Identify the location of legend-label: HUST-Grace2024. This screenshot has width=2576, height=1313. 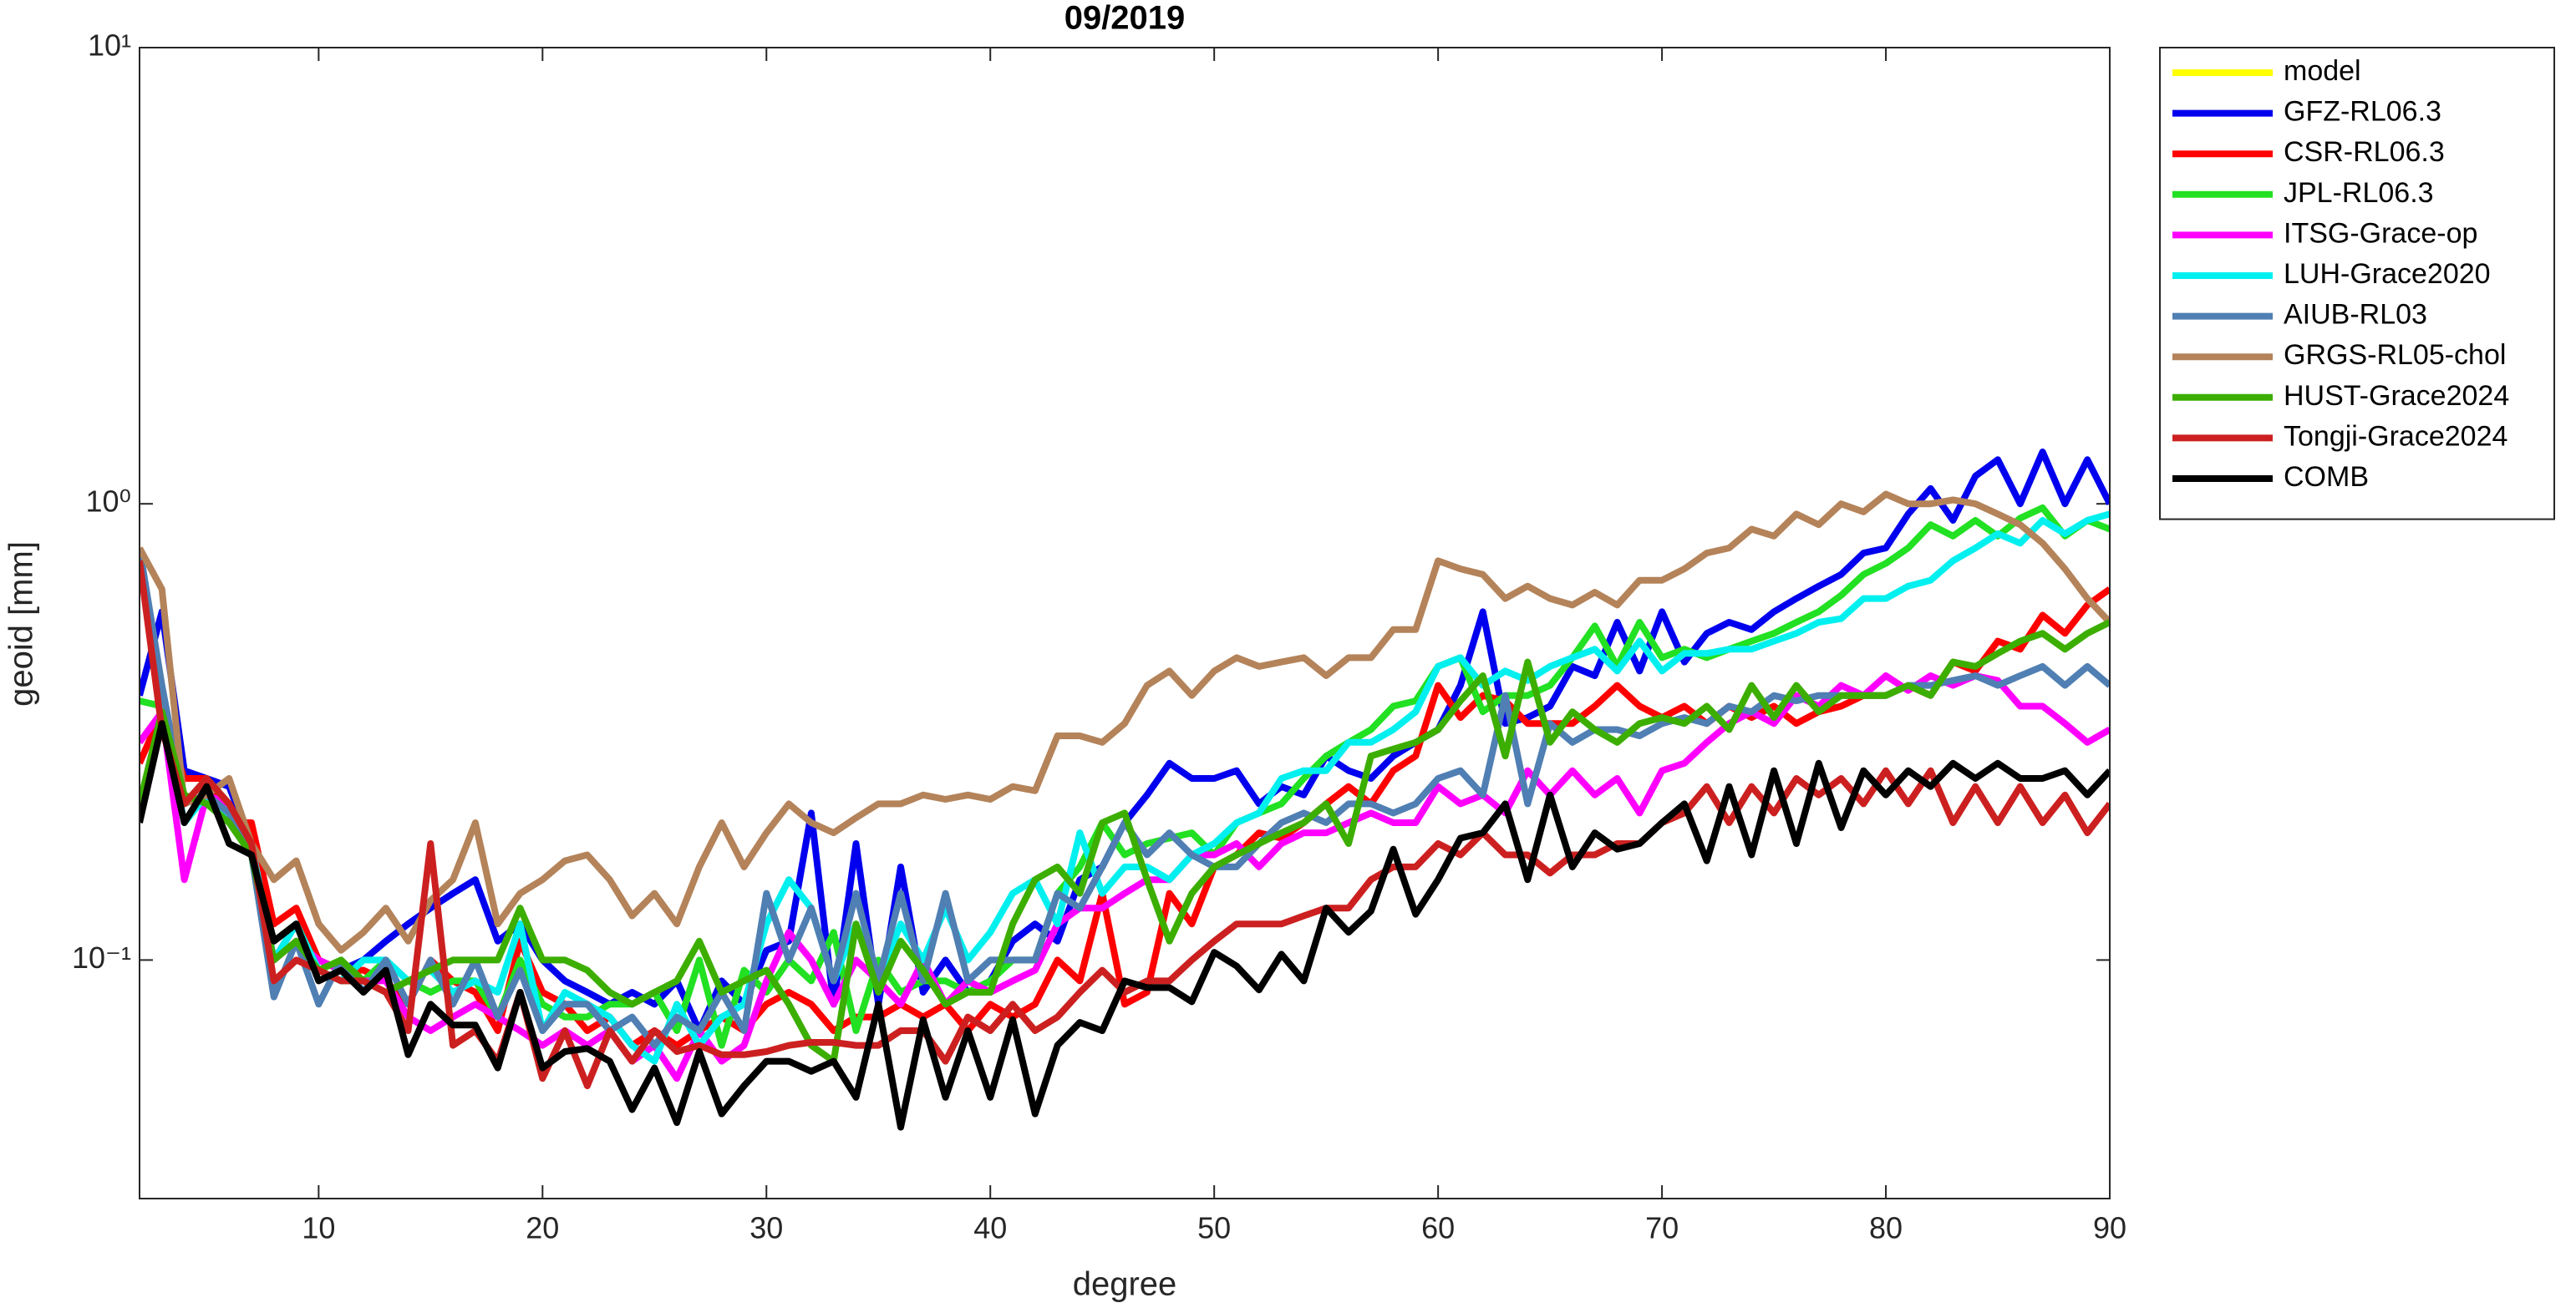
(2396, 396).